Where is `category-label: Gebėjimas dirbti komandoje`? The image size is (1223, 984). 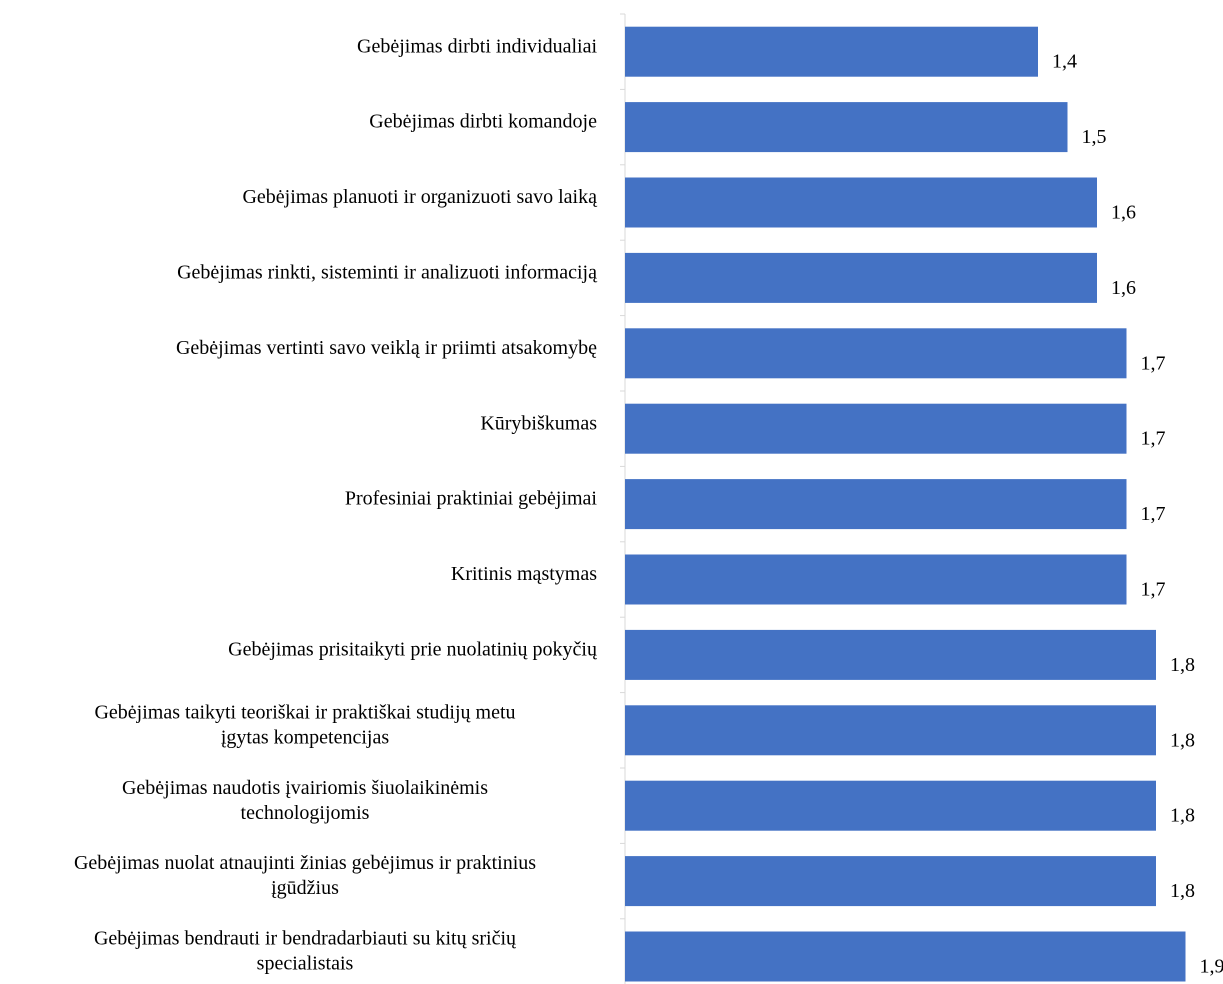
category-label: Gebėjimas dirbti komandoje is located at coordinates (483, 122).